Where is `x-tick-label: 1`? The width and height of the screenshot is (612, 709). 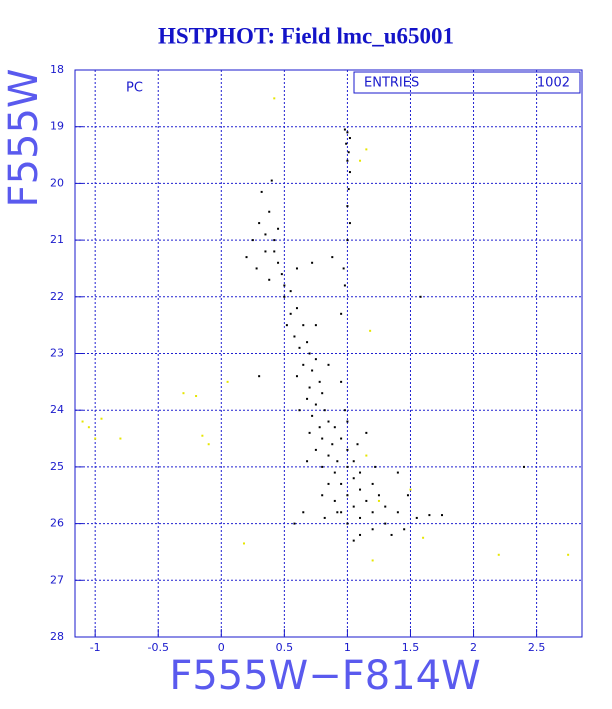
x-tick-label: 1 is located at coordinates (347, 647).